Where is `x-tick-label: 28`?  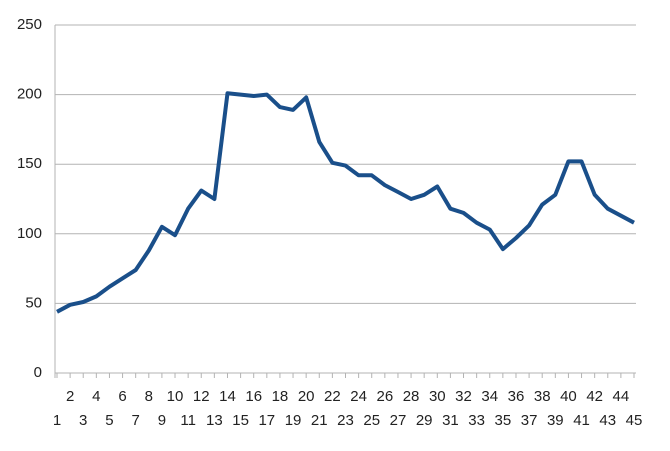
x-tick-label: 28 is located at coordinates (411, 396).